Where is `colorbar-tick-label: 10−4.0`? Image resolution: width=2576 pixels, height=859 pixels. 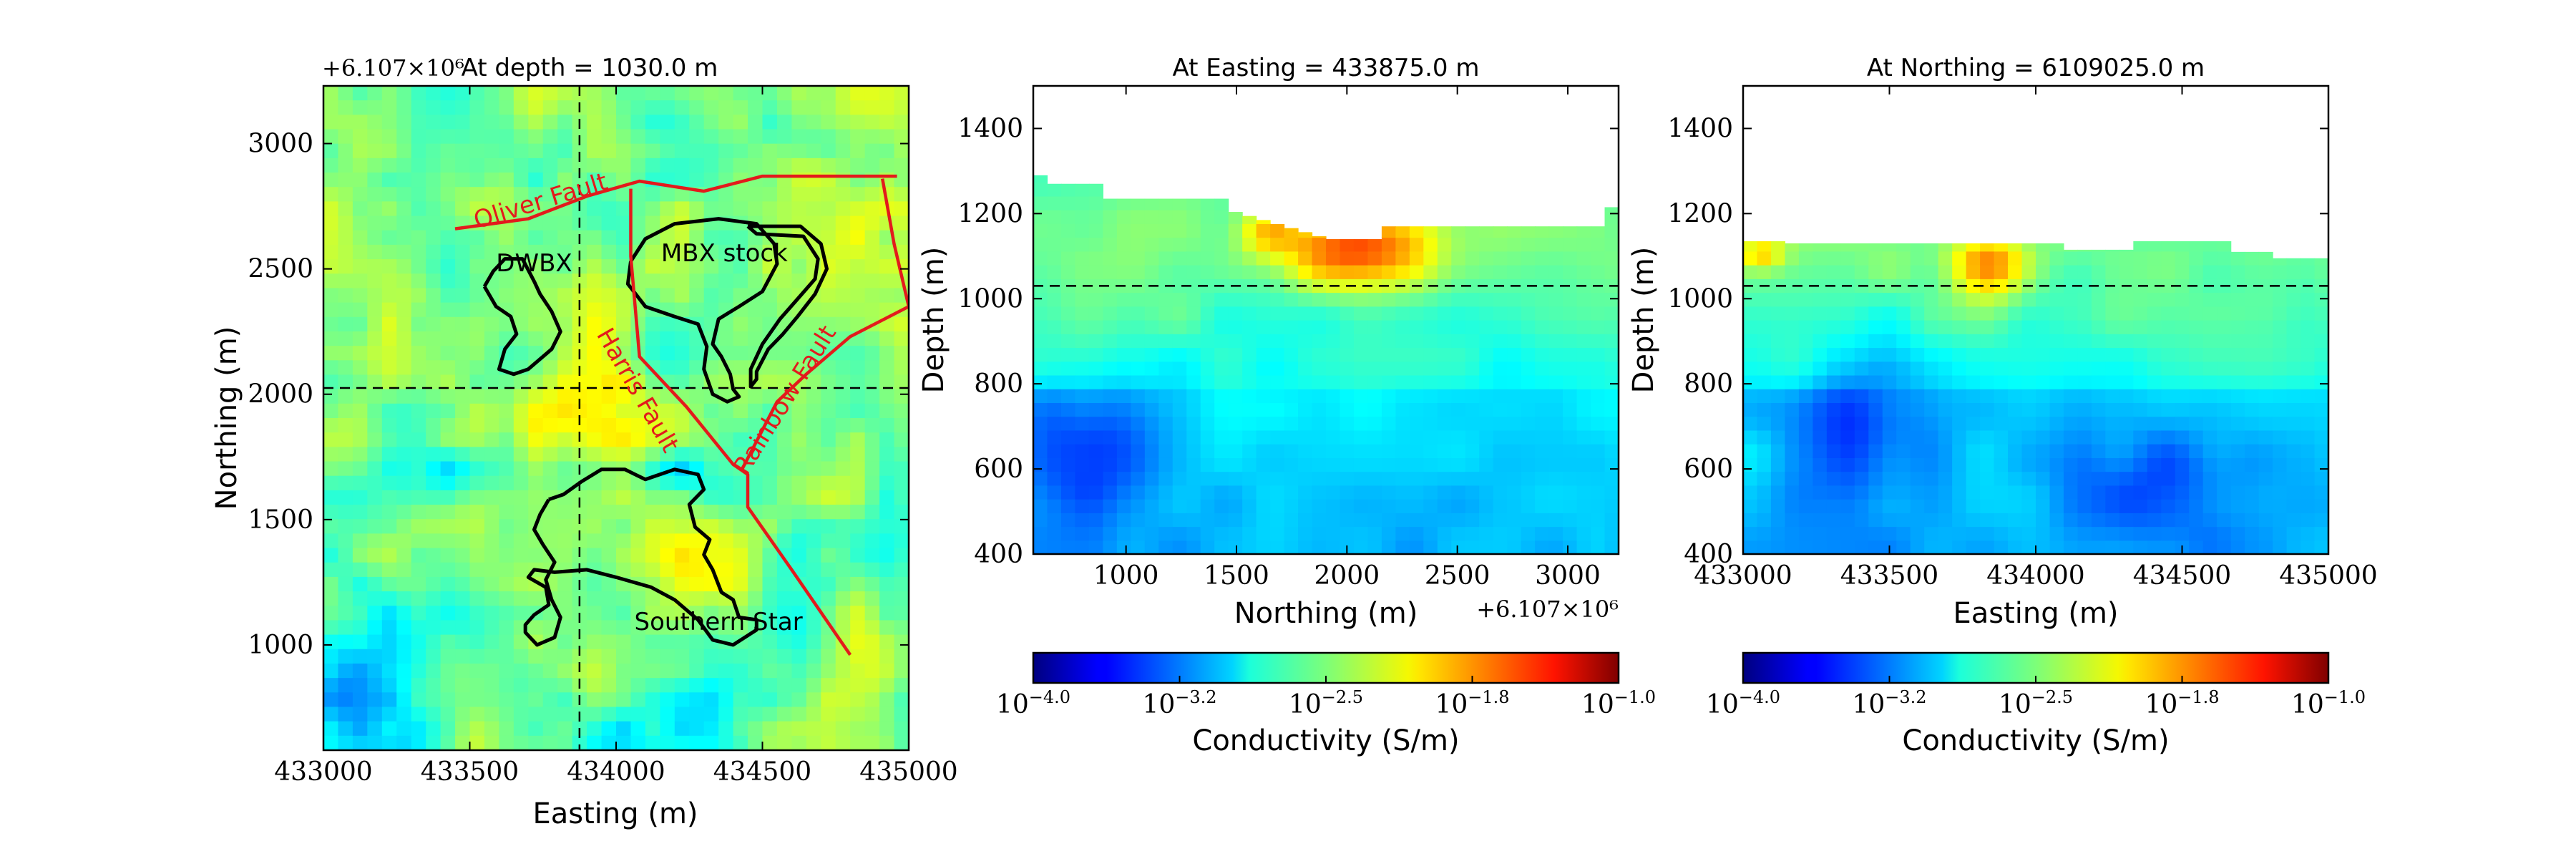
colorbar-tick-label: 10−4.0 is located at coordinates (1743, 703).